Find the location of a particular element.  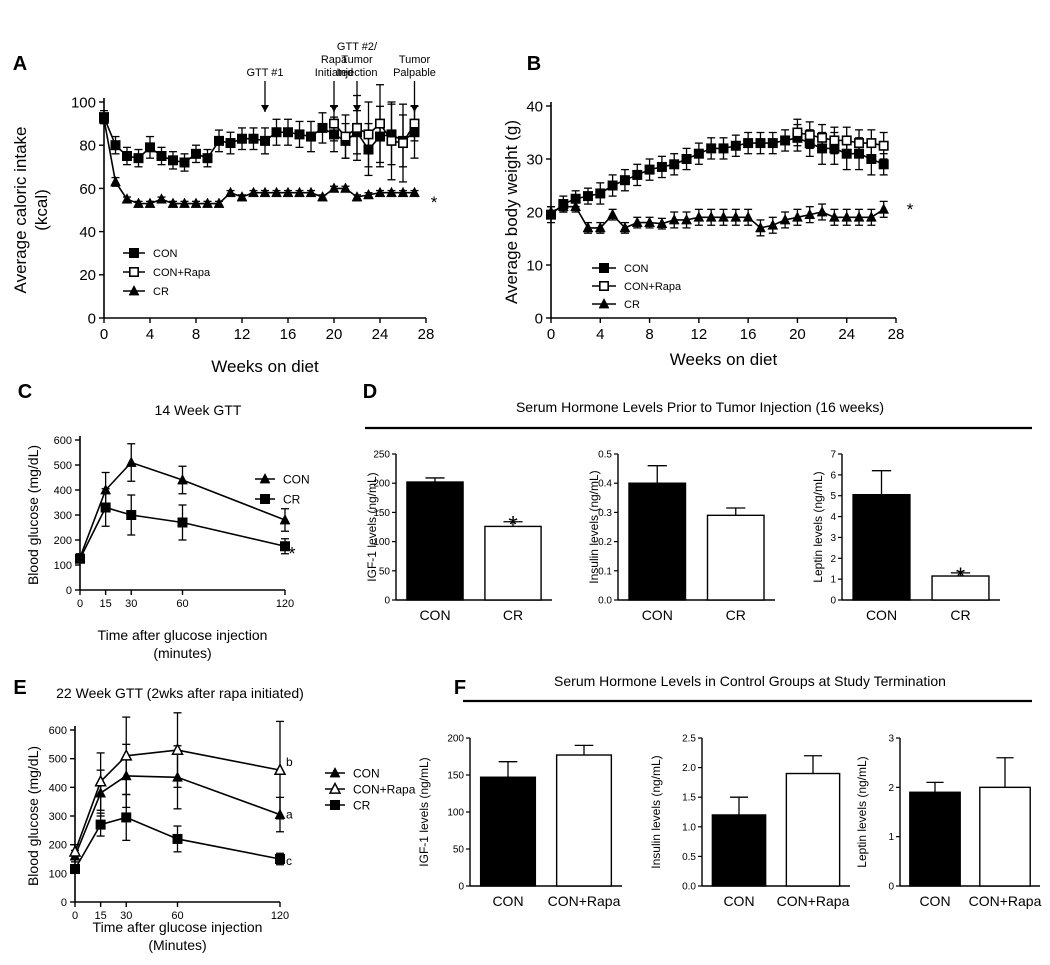

y-tick-label: 10 is located at coordinates (534, 265).